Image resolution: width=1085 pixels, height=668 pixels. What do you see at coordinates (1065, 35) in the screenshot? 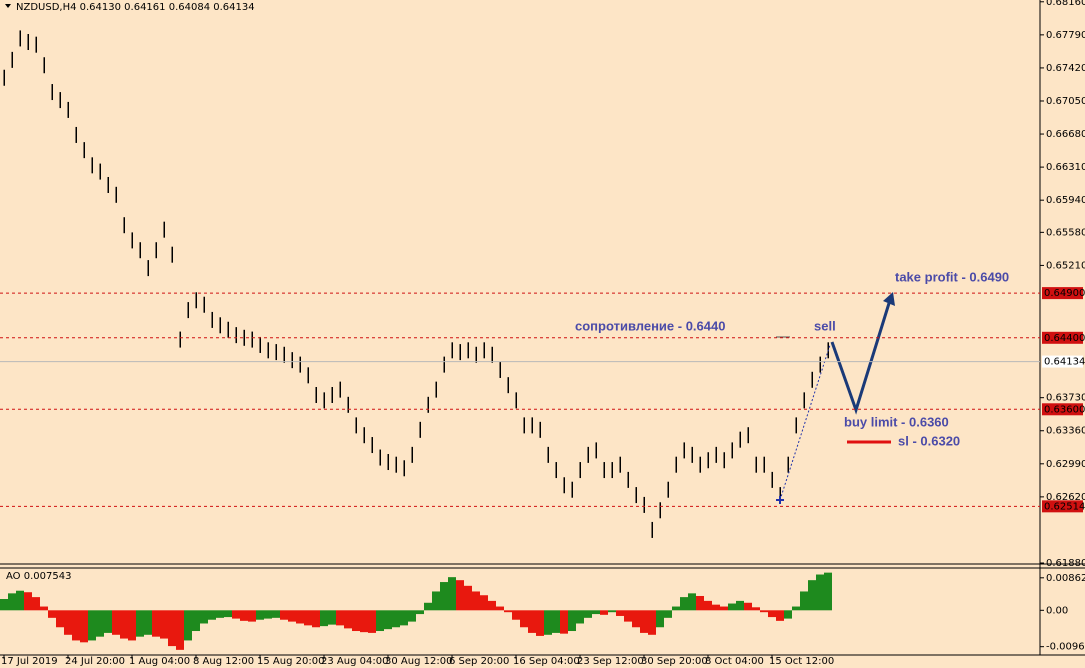
I see `y-tick-label: 0.67790` at bounding box center [1065, 35].